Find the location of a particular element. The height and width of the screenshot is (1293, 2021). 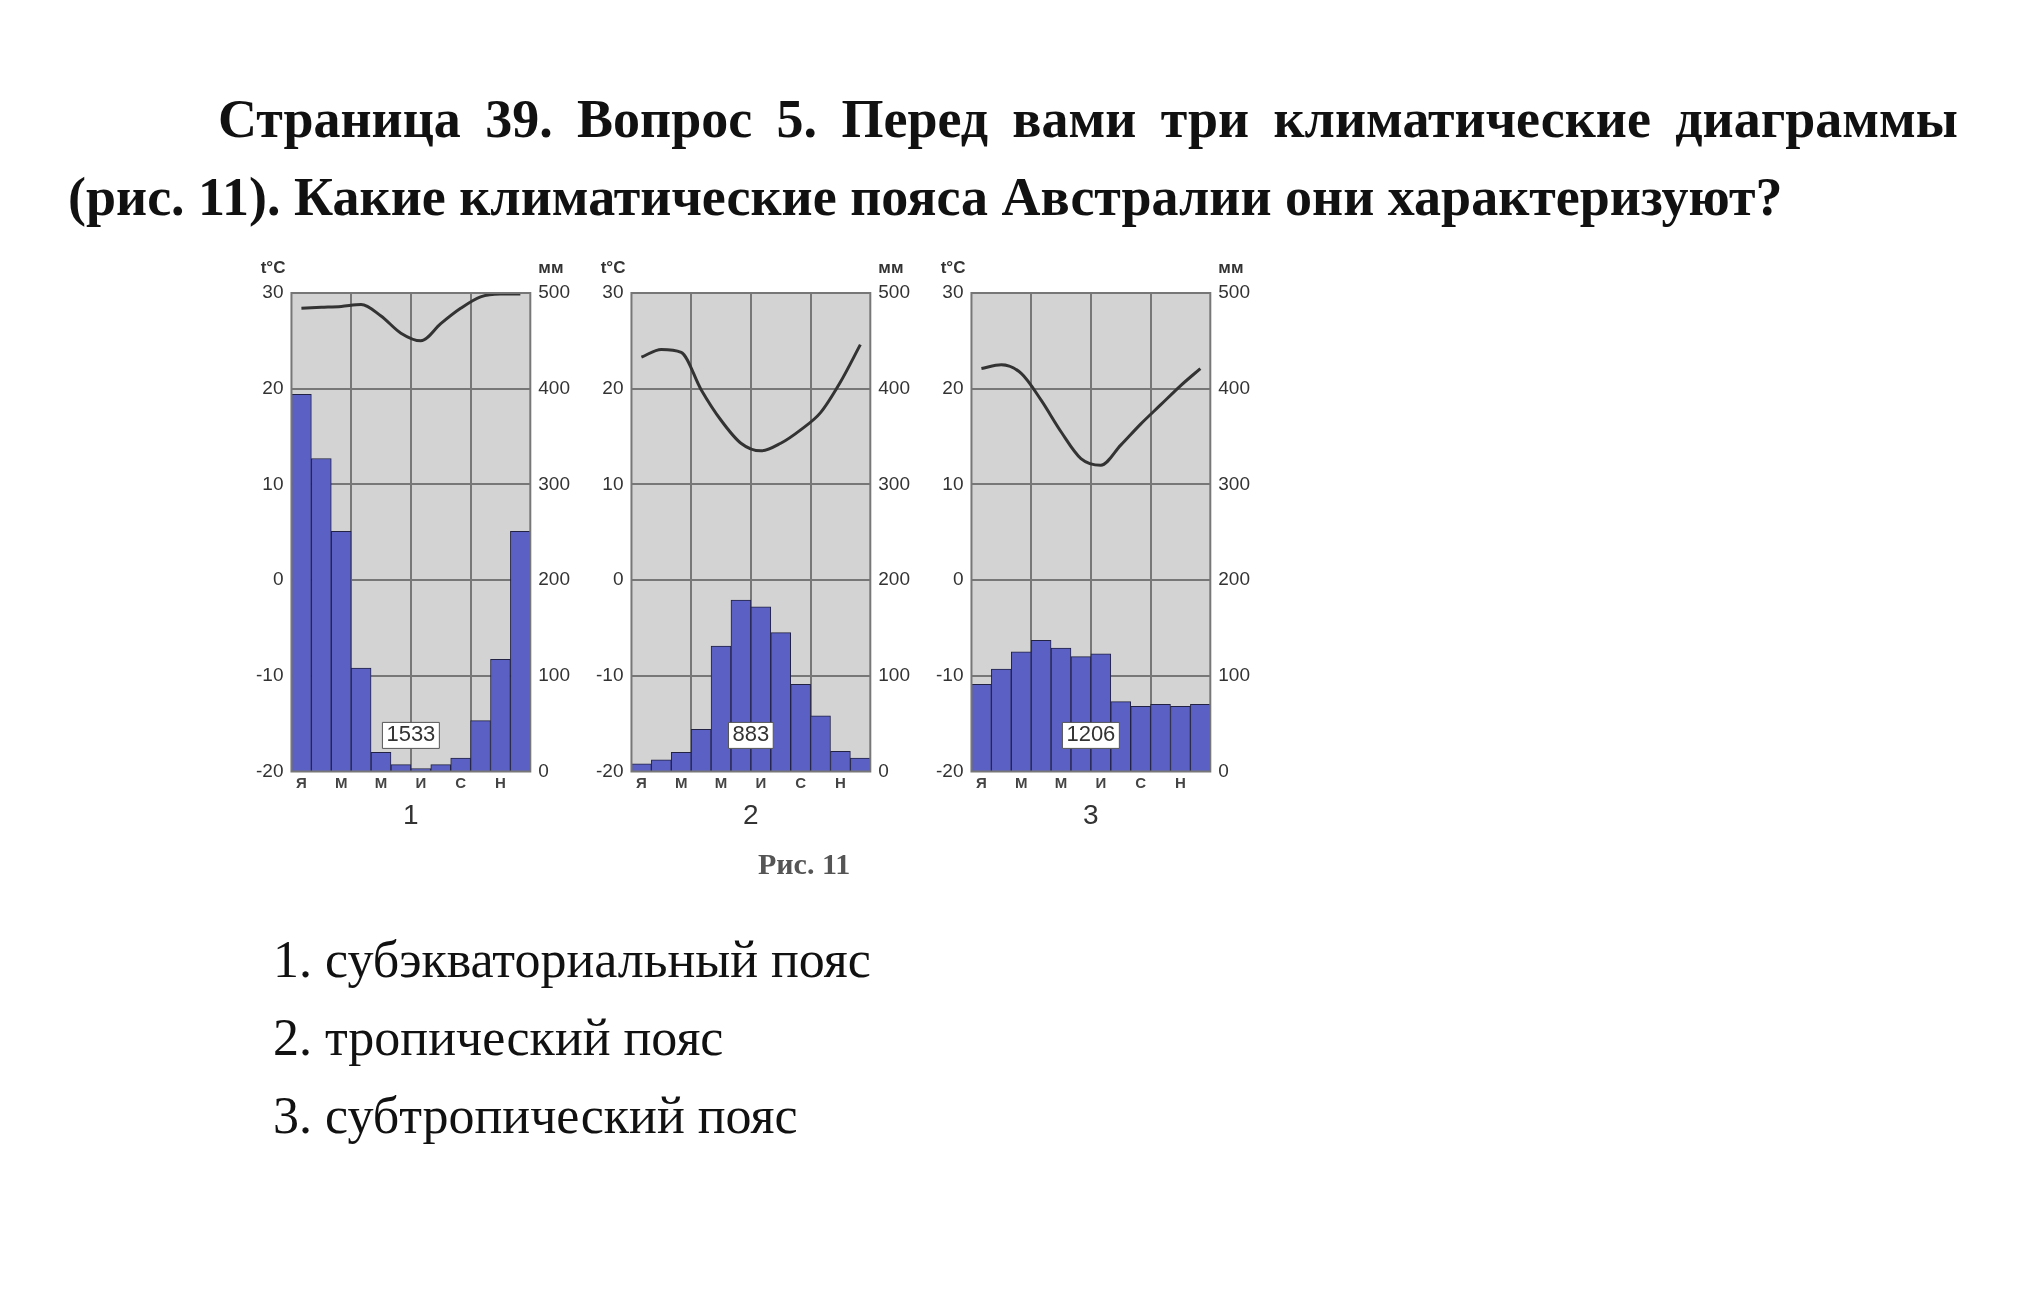

x-axis-title: 2 is located at coordinates (751, 814).